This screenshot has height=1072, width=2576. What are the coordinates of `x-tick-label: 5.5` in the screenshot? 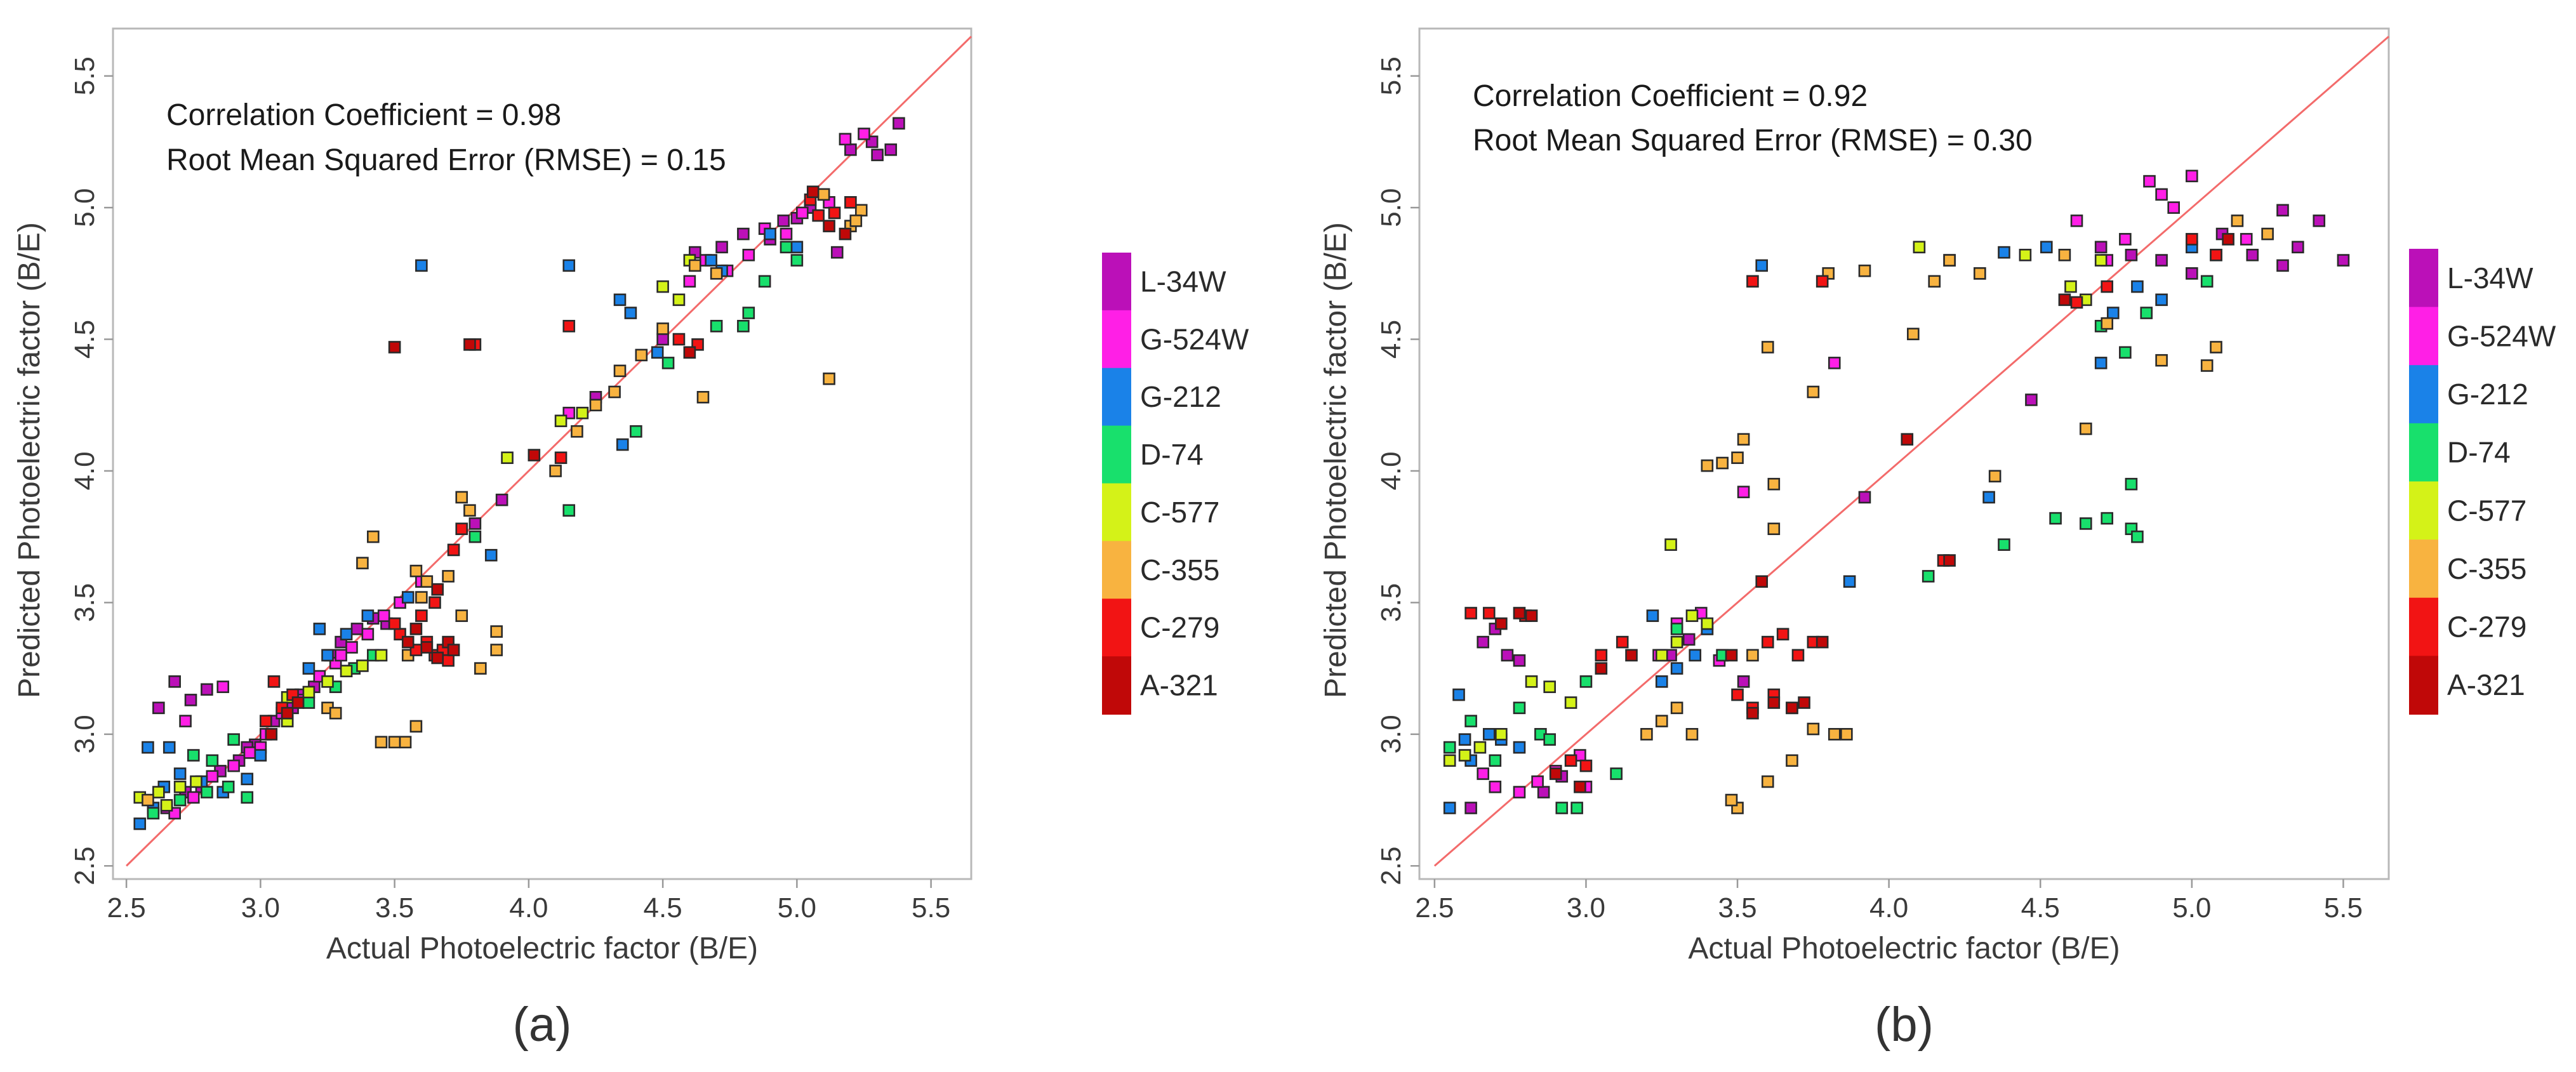 It's located at (931, 908).